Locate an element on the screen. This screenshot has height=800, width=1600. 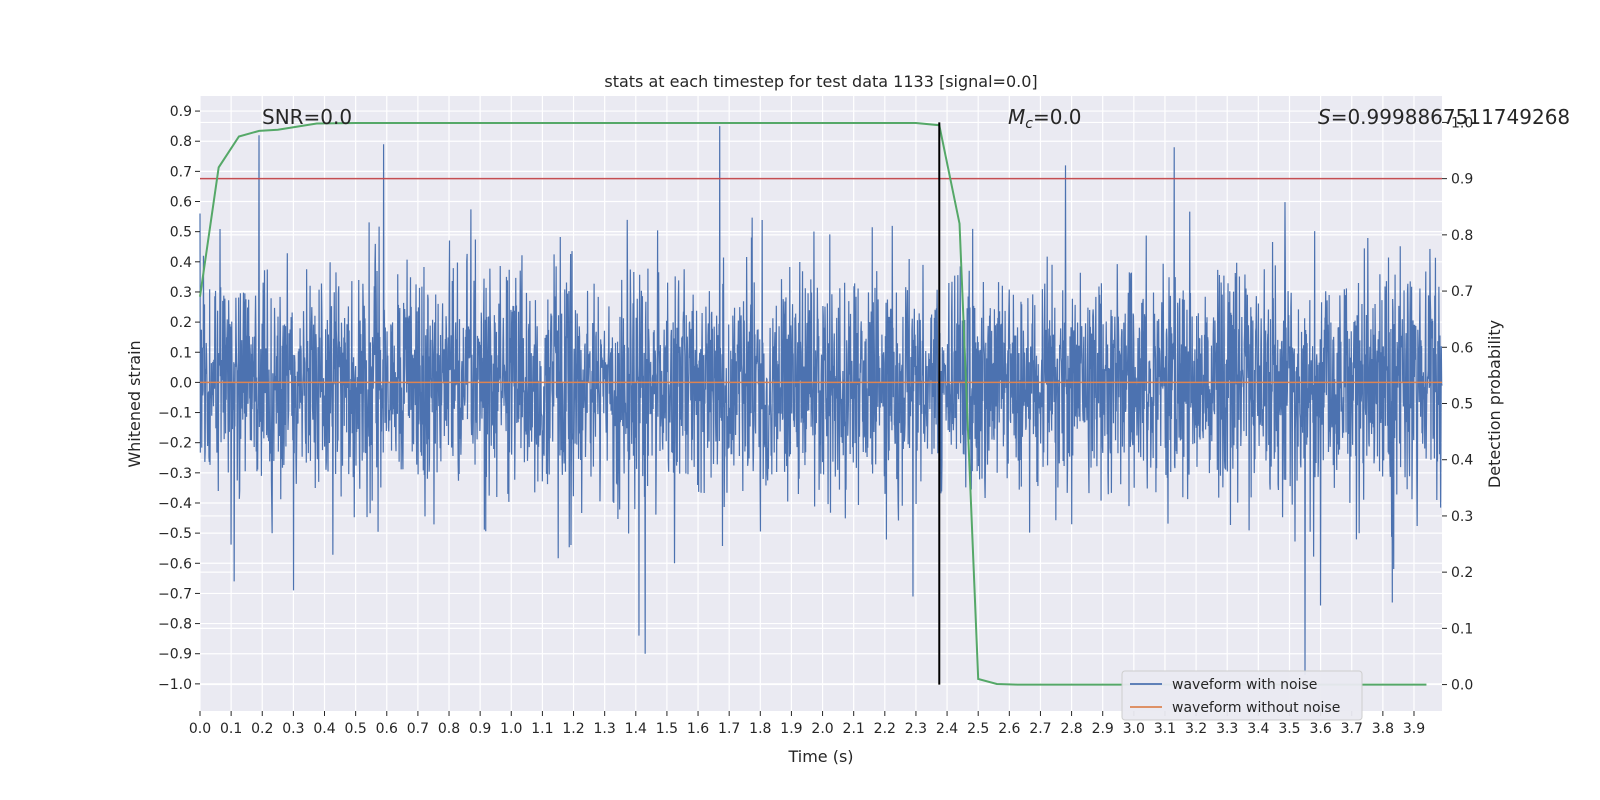
x-tick-label: 1.9 is located at coordinates (791, 729).